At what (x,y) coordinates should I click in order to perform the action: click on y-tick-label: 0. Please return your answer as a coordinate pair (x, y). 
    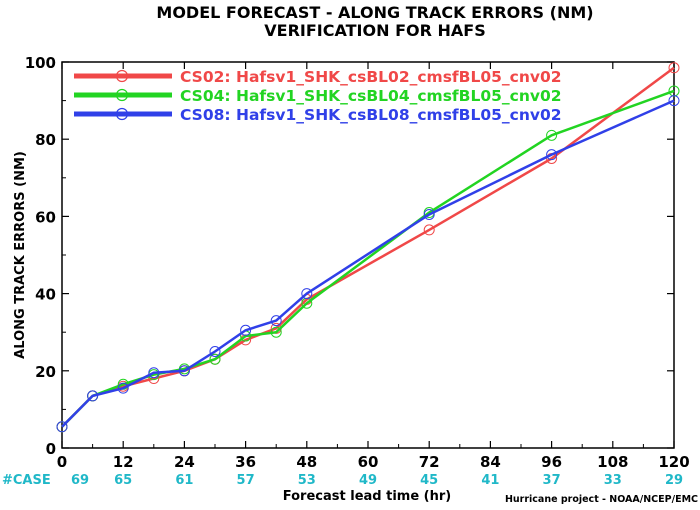
    Looking at the image, I should click on (51, 449).